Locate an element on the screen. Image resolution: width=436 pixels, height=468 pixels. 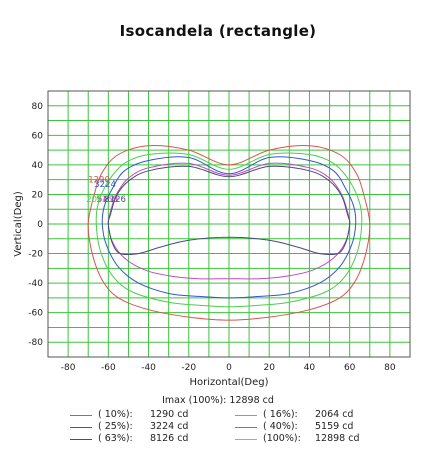
chart-title: Isocandela (rectangle) is located at coordinates (218, 31).